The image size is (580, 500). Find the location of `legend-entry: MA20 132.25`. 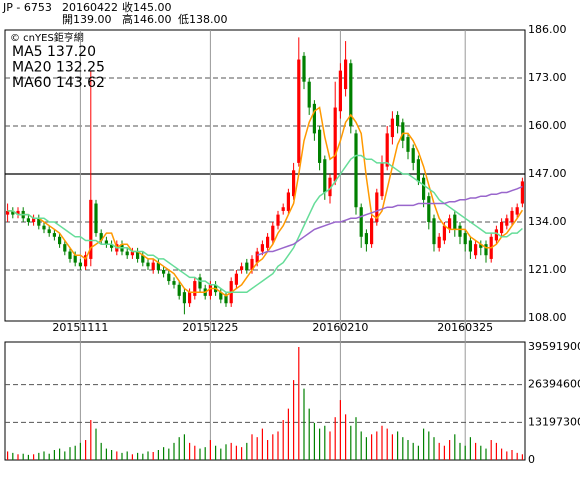

legend-entry: MA20 132.25 is located at coordinates (58, 68).